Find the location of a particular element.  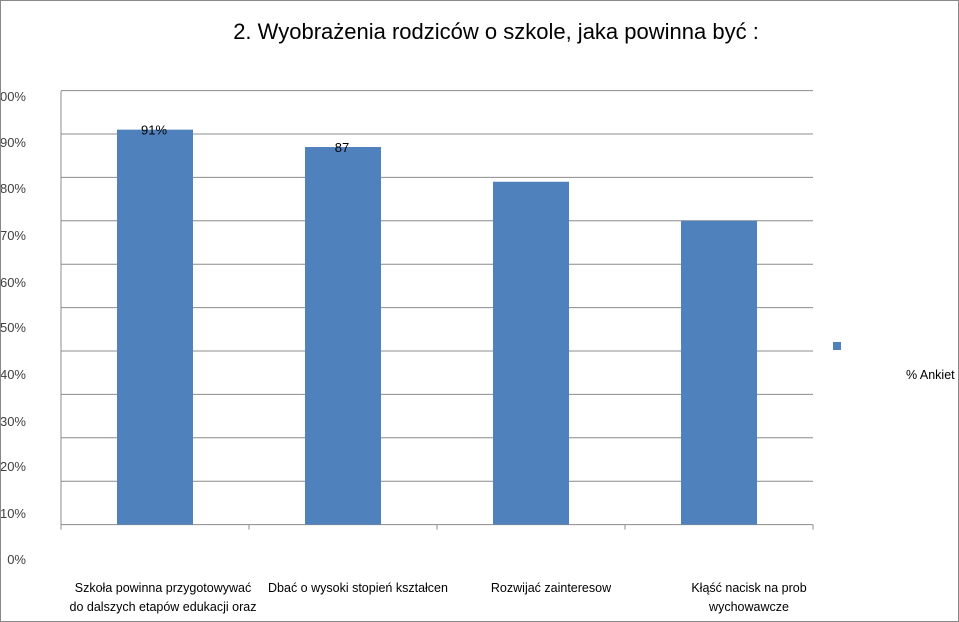

y-tick-label: 70% is located at coordinates (13, 235).